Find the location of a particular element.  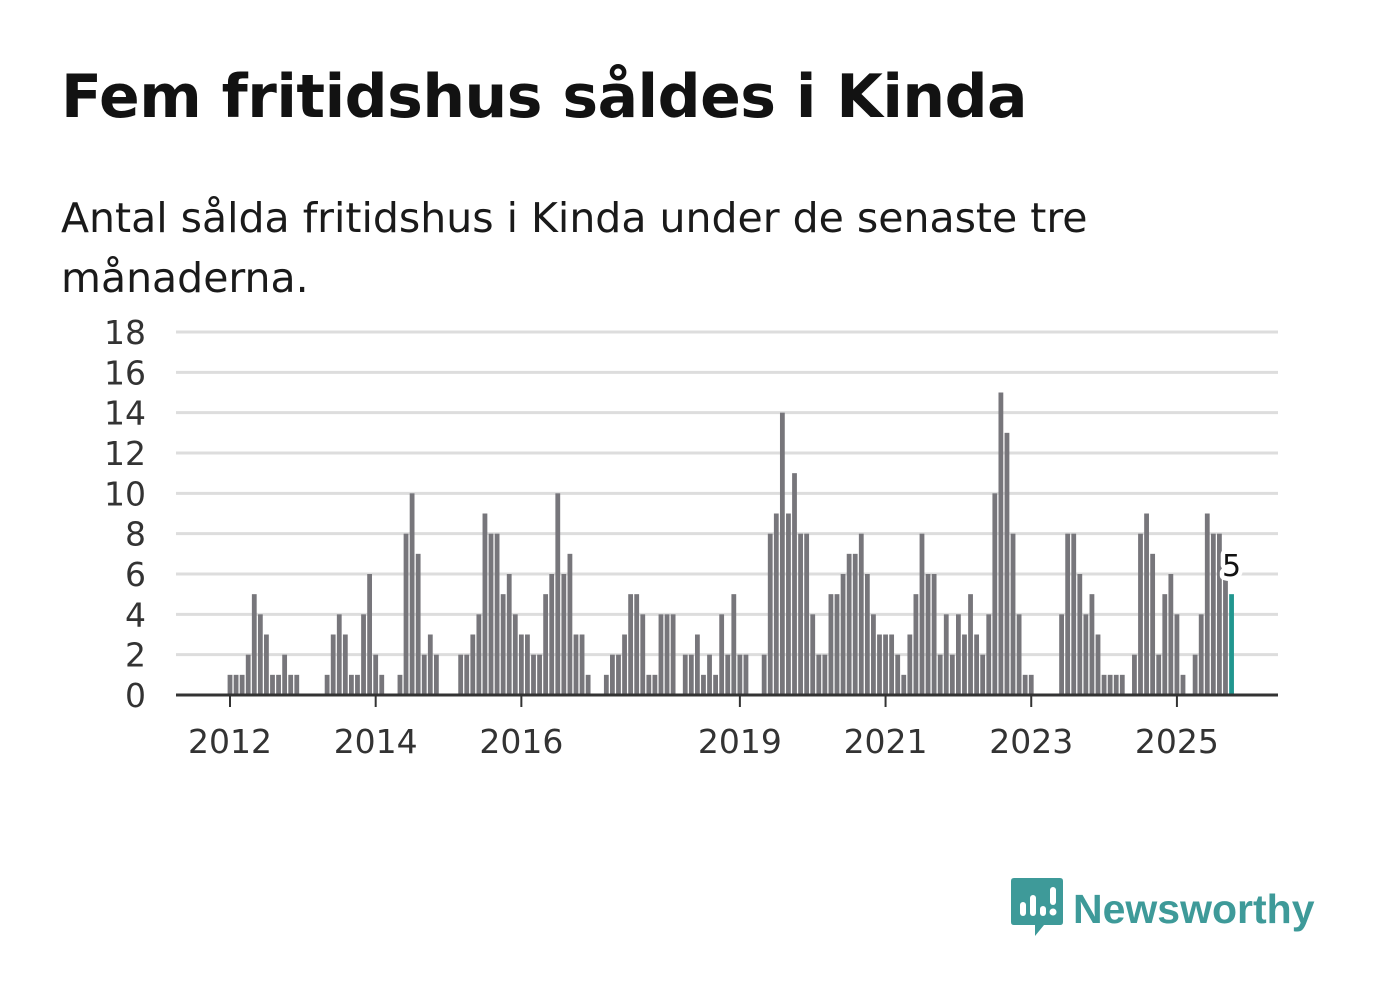

y-tick-label: 12 is located at coordinates (125, 453).